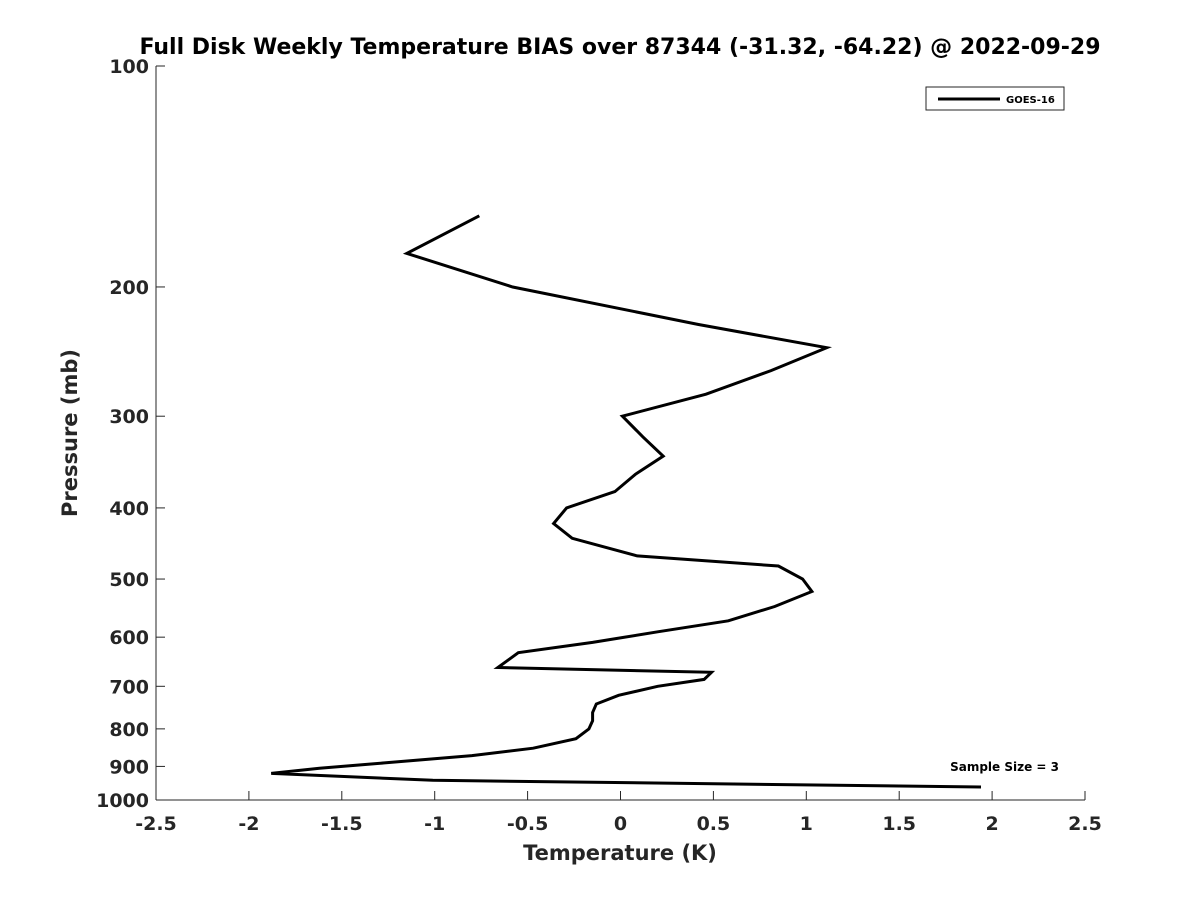 This screenshot has width=1200, height=900. I want to click on x-tick-label: 0.5, so click(714, 824).